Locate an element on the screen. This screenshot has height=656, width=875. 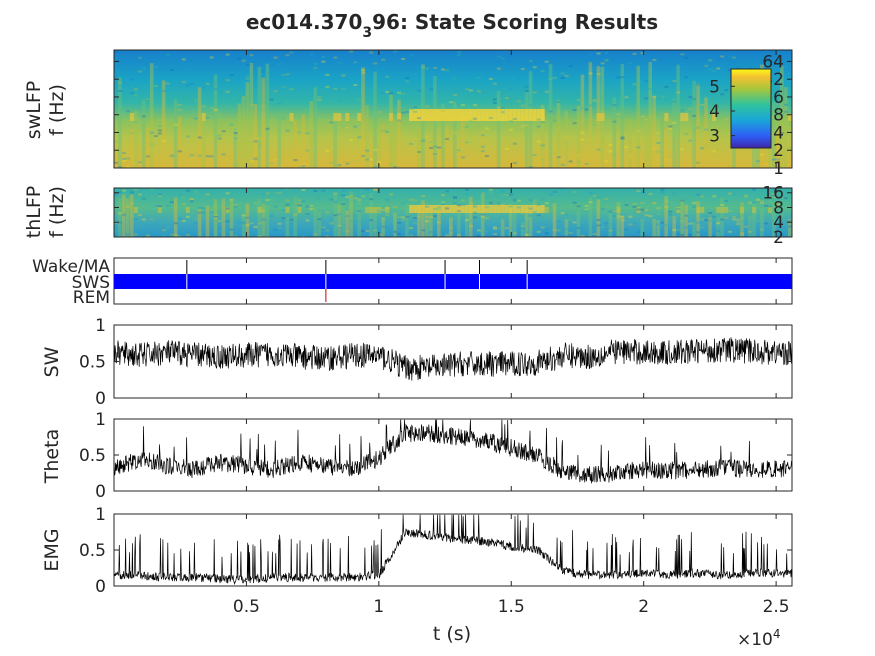
y-tick-label: 4 is located at coordinates (778, 223).